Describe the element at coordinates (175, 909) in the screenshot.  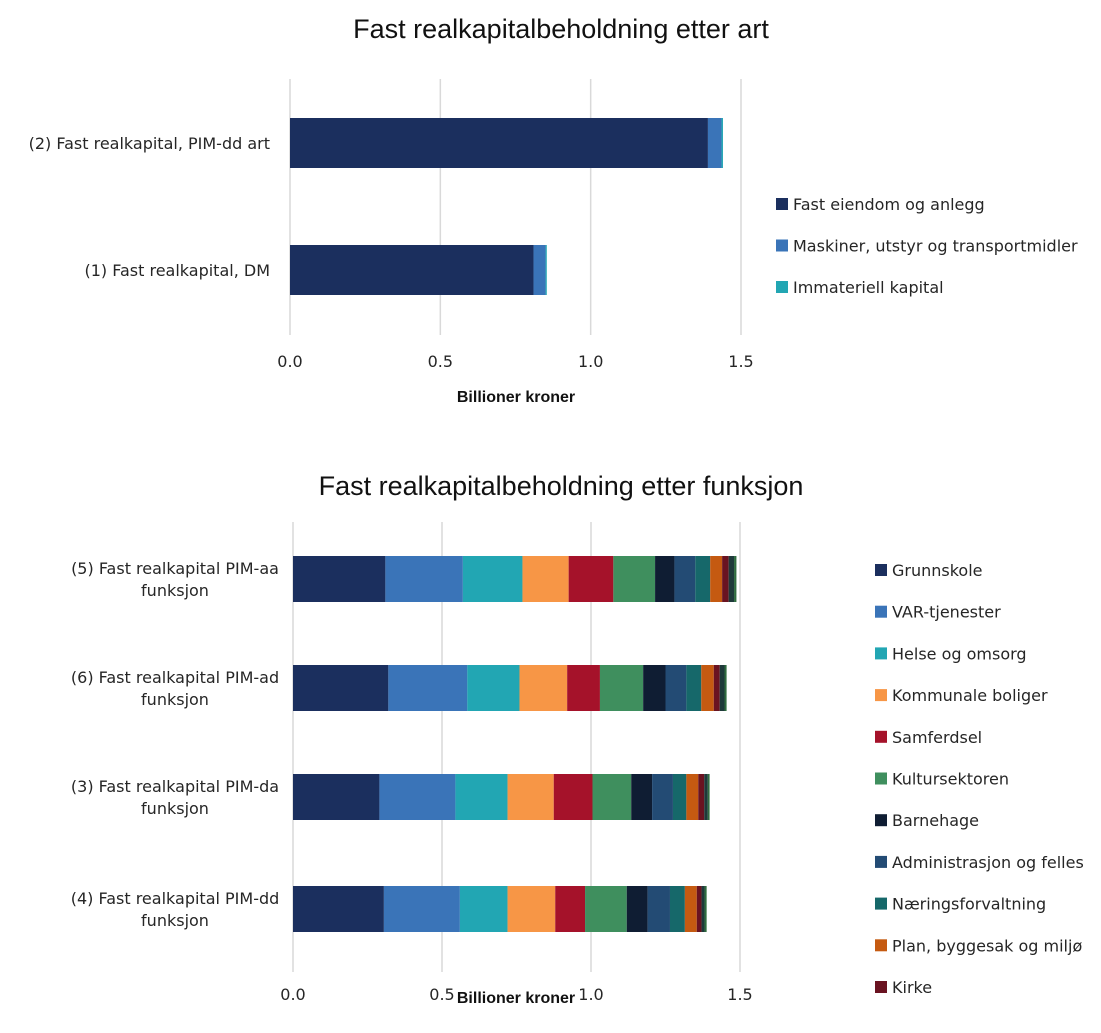
I see `category-label: (4) Fast realkapital PIM-dd funksjon` at that location.